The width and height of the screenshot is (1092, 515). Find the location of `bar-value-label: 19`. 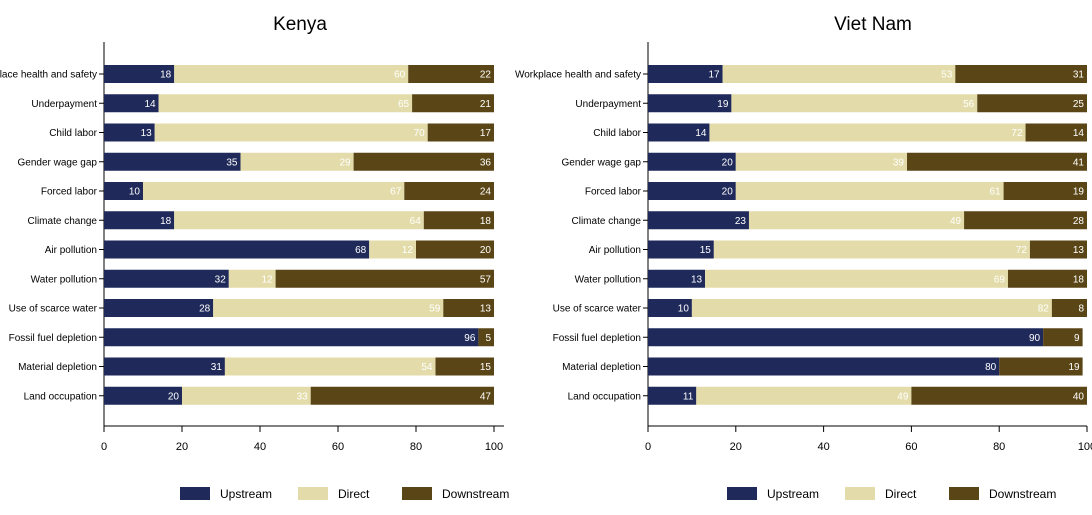

bar-value-label: 19 is located at coordinates (1074, 367).